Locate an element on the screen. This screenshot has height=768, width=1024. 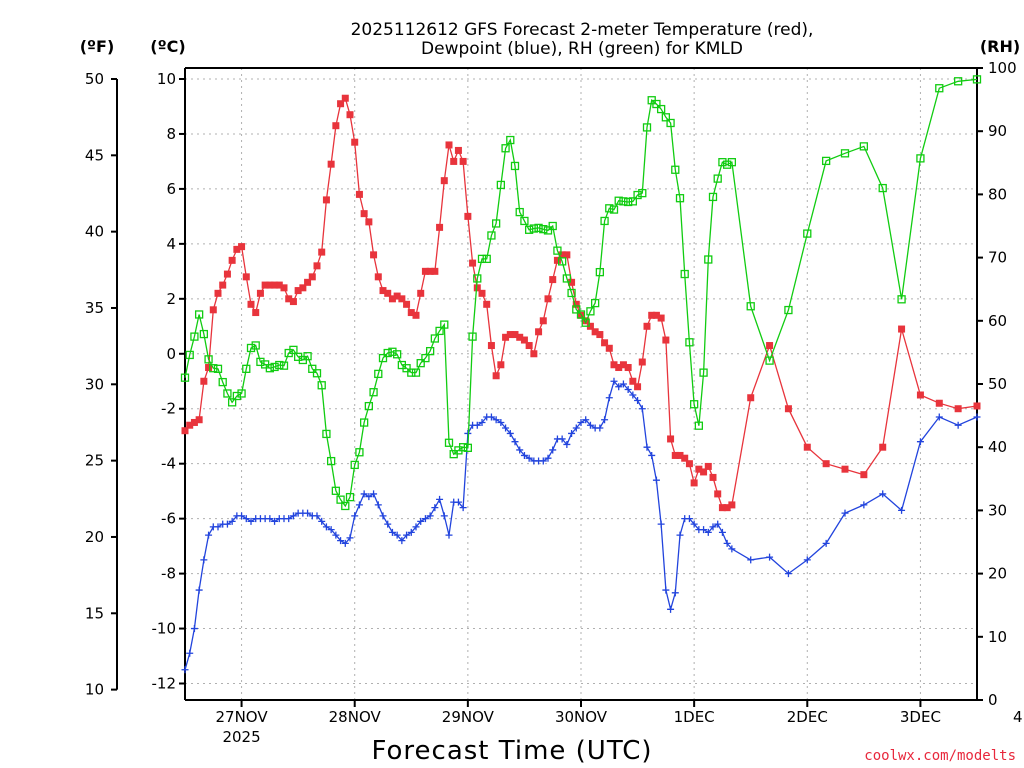
rh-tick-label: 40 is located at coordinates (997, 447).